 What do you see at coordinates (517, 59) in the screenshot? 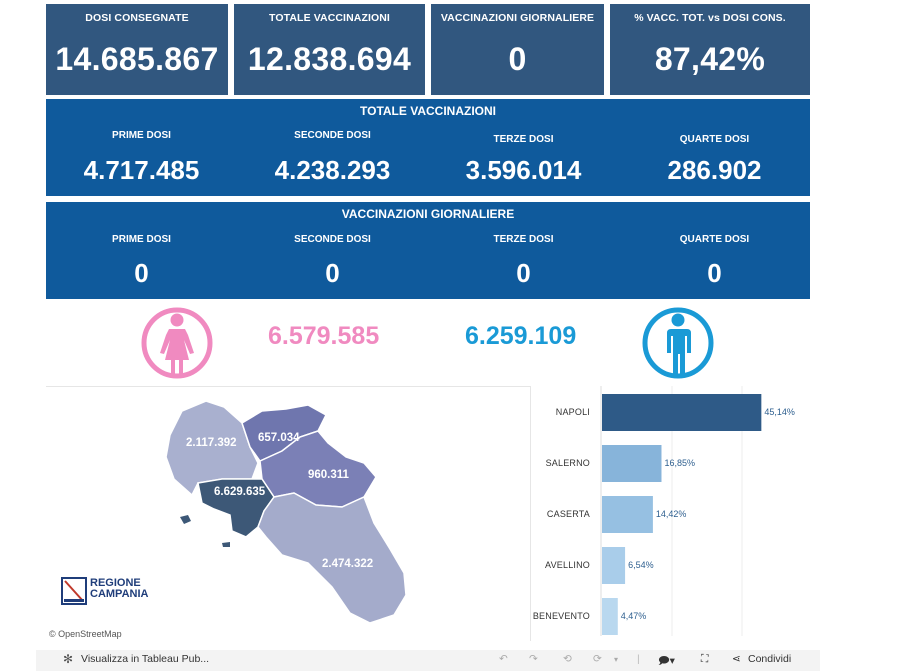
I see `kpi-value: 0` at bounding box center [517, 59].